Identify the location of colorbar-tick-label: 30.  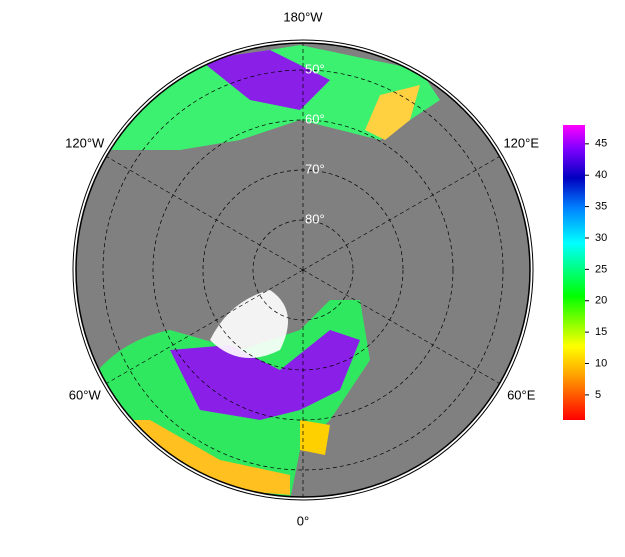
(601, 238).